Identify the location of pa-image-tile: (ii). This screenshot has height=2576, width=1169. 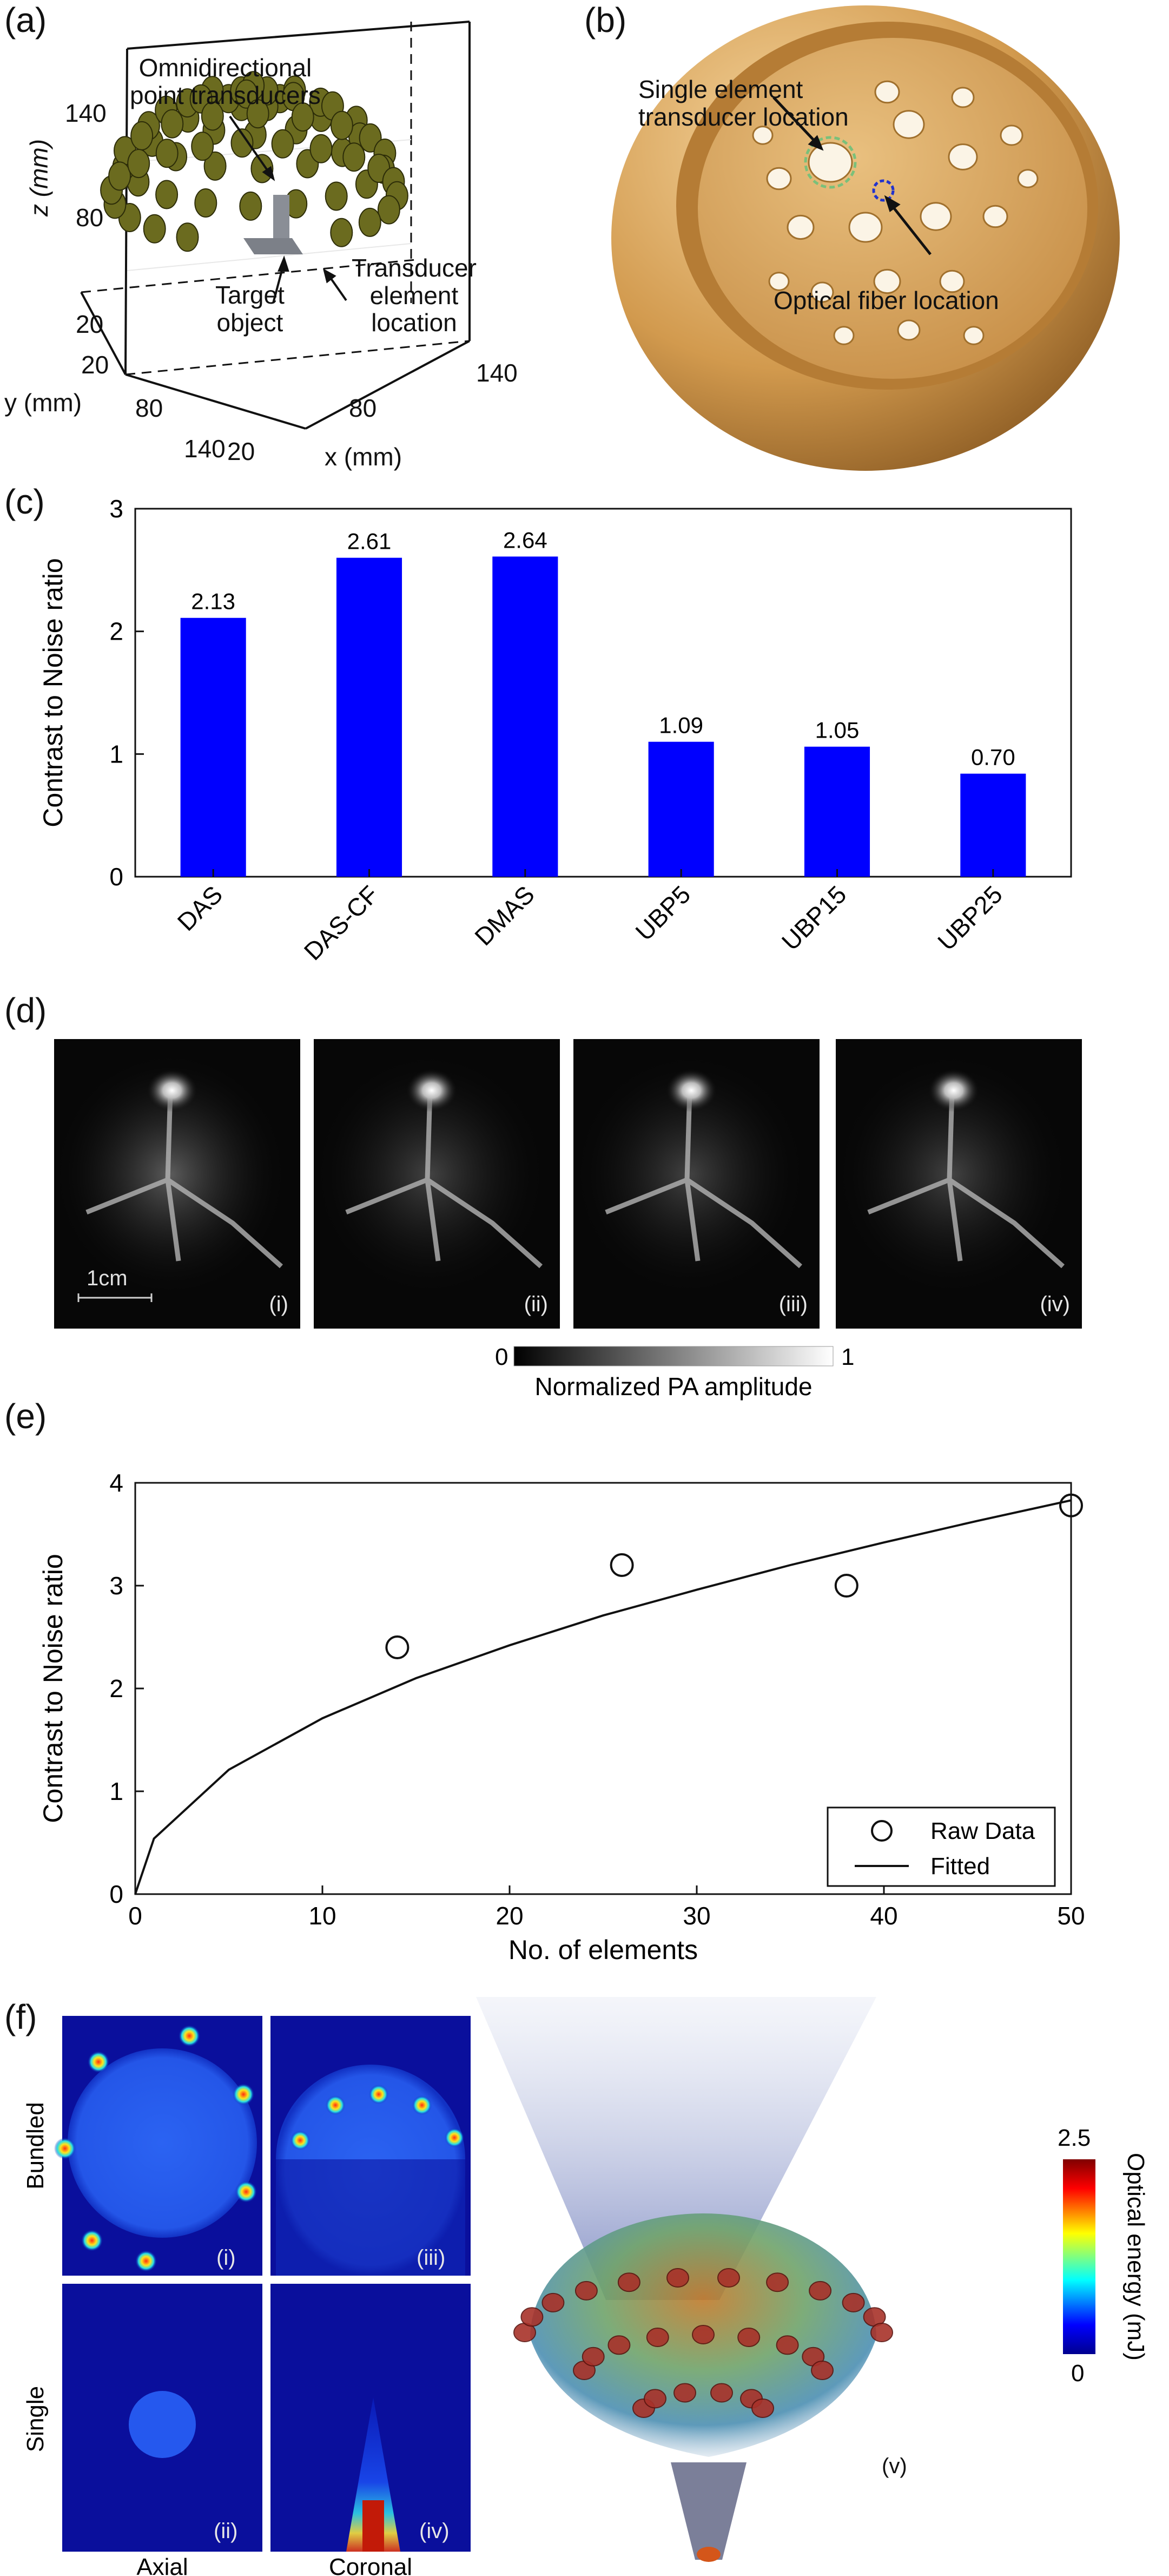
(437, 1184).